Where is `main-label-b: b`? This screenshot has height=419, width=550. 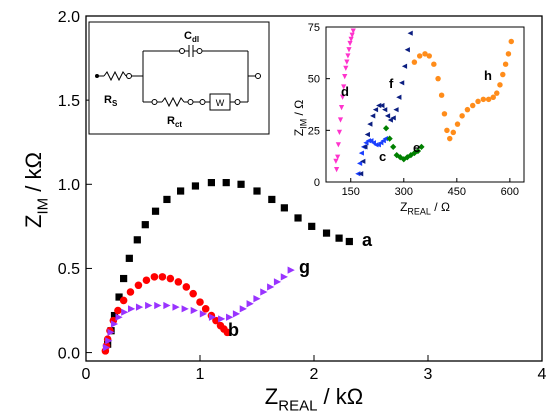
main-label-b: b is located at coordinates (233, 330).